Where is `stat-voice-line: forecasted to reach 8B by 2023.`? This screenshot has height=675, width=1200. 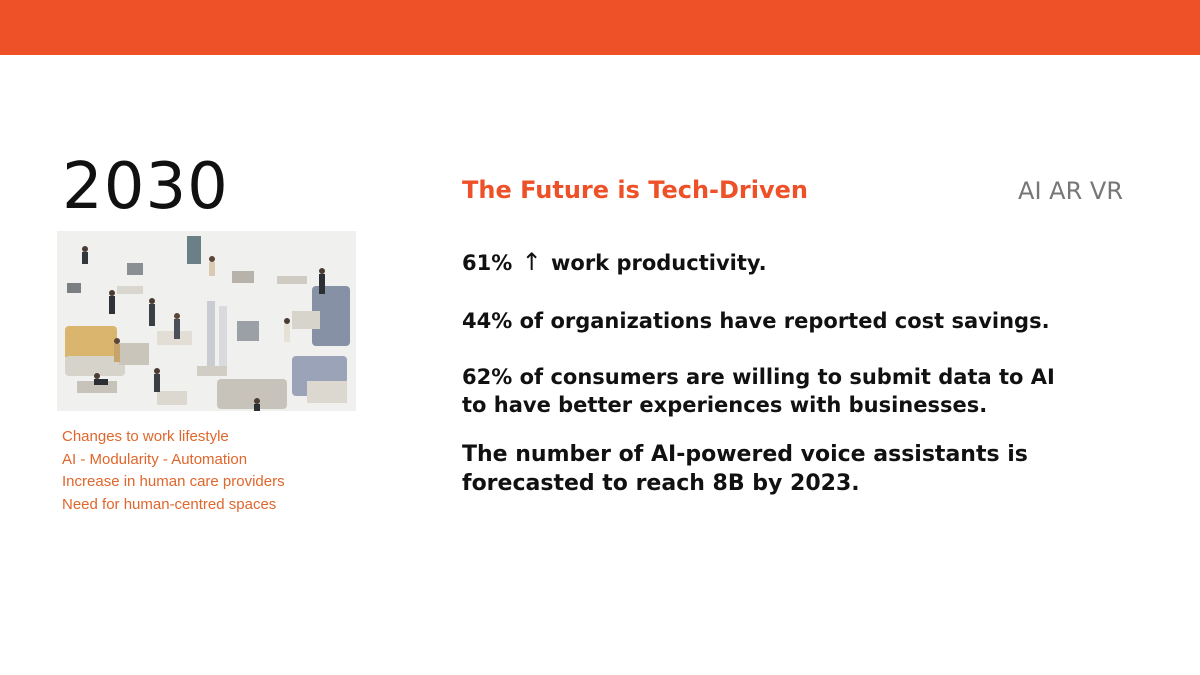
stat-voice-line: forecasted to reach 8B by 2023. is located at coordinates (661, 483).